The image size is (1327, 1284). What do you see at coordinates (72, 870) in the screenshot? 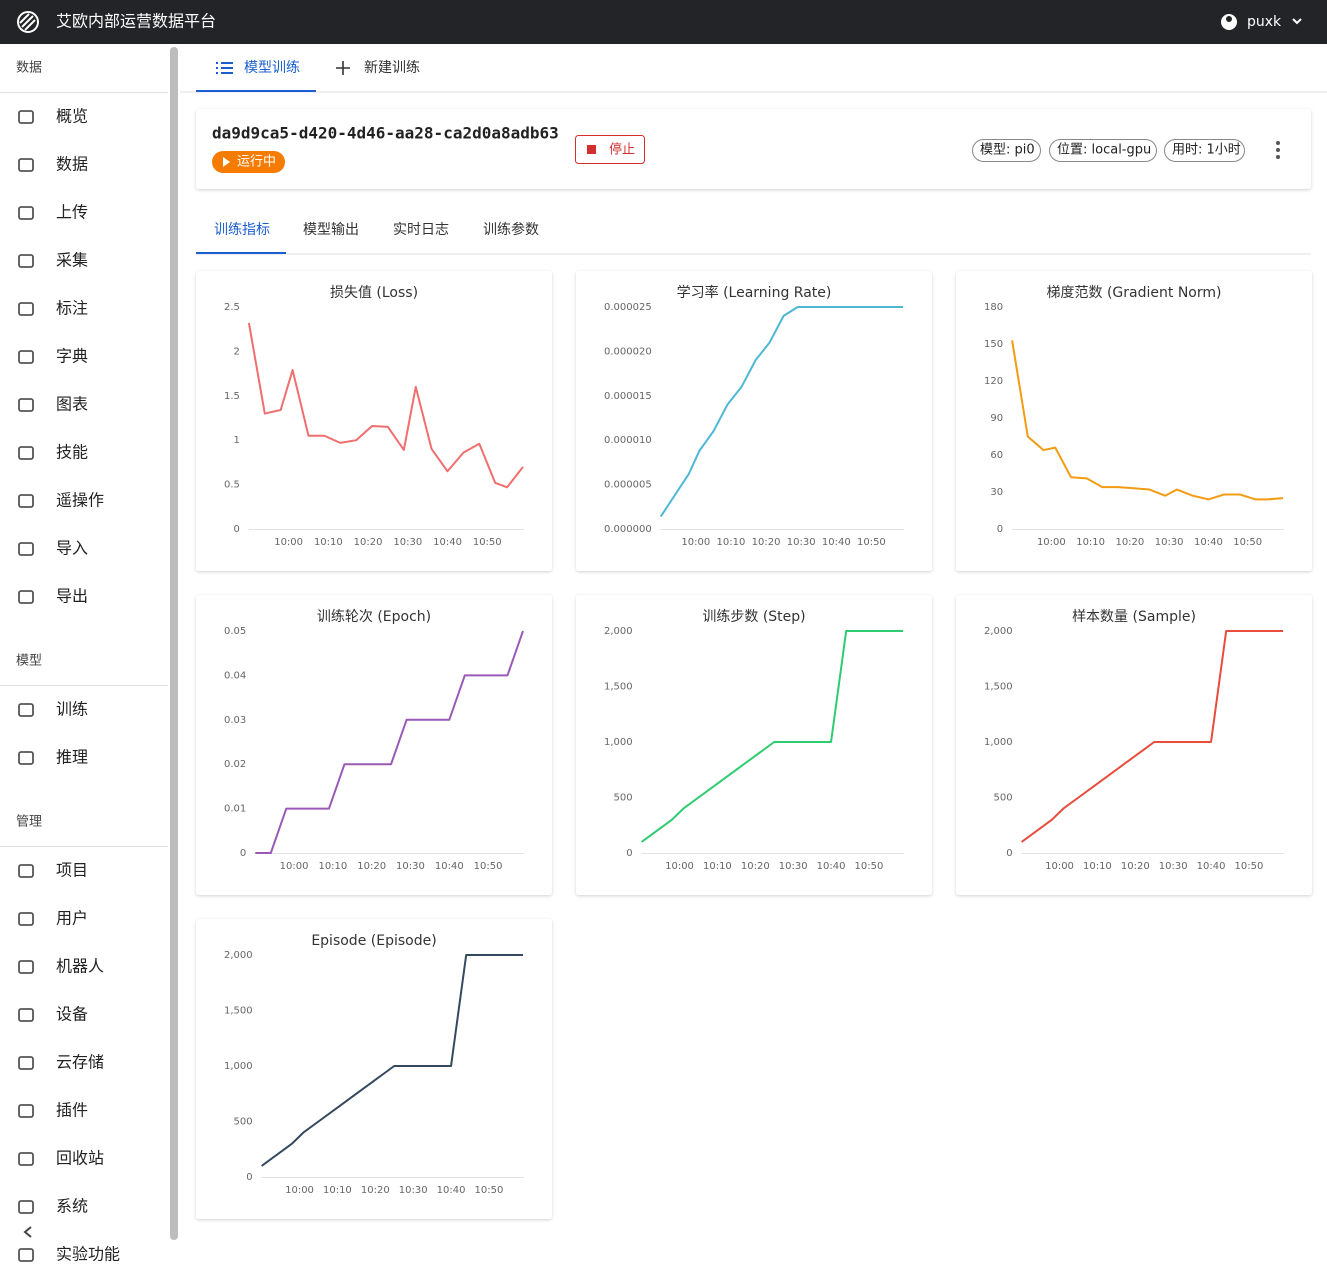
I see `nav-item: 项目` at bounding box center [72, 870].